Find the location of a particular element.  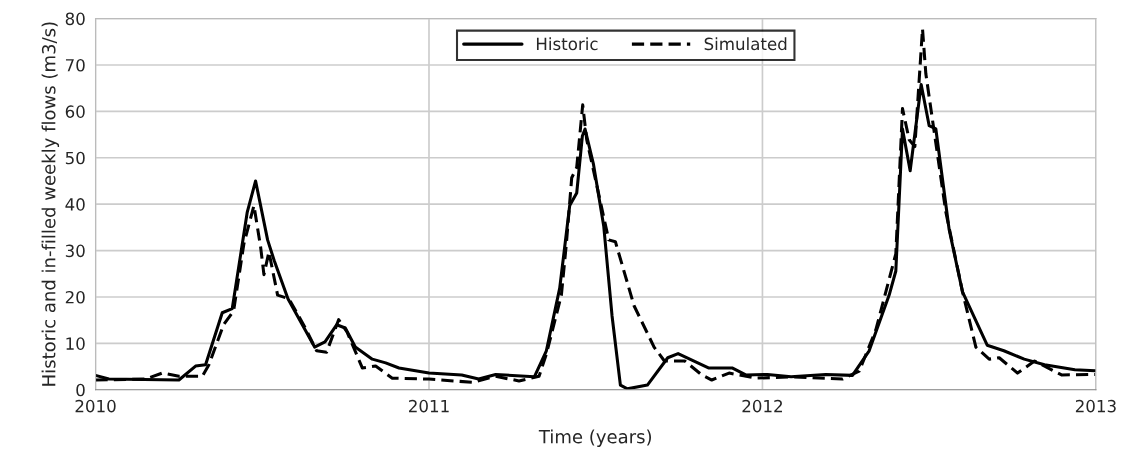

x-tick-label: 2012 is located at coordinates (762, 406).